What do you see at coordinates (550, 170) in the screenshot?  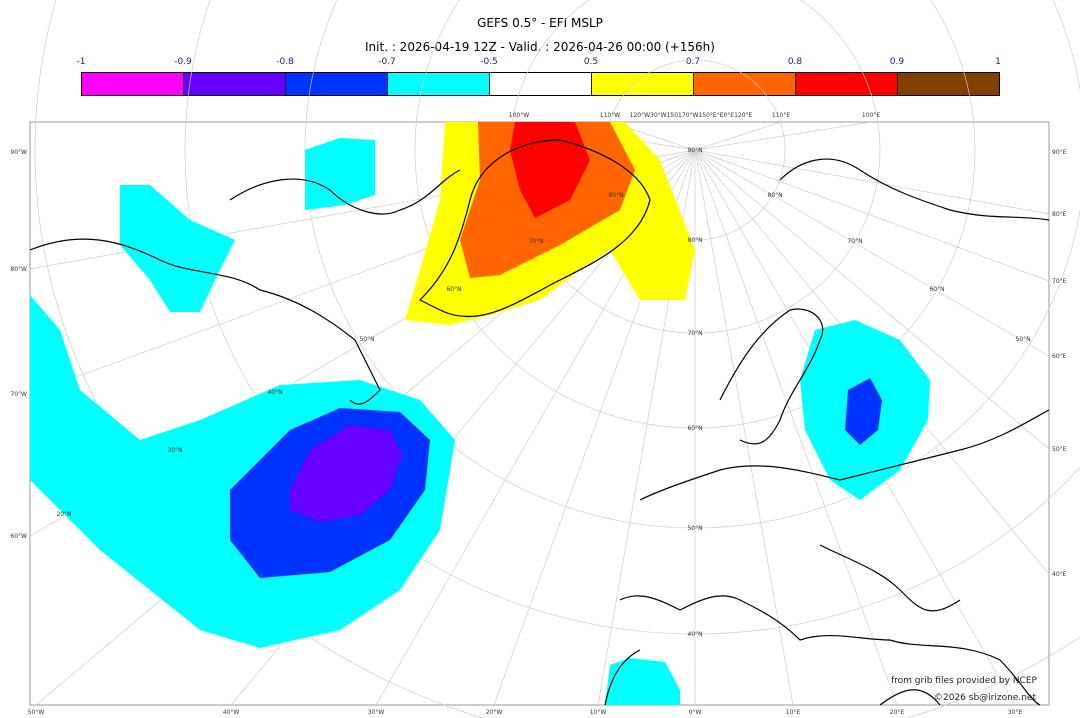 I see `positive-anomaly-red-greenland` at bounding box center [550, 170].